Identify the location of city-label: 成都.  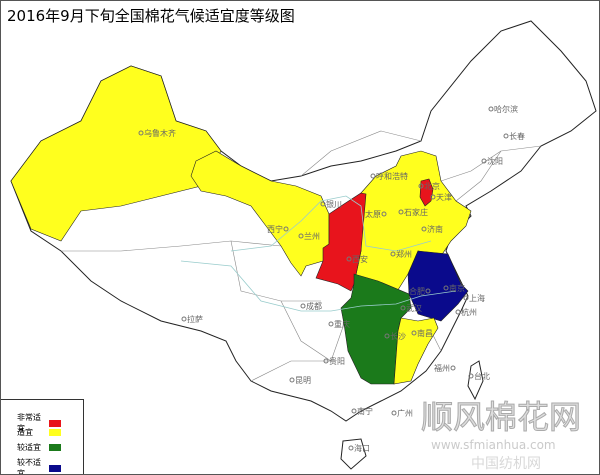
(314, 306).